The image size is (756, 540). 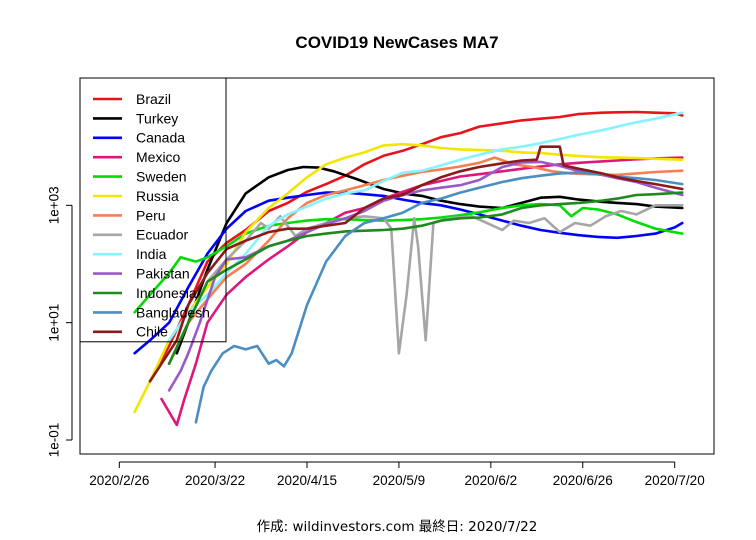 What do you see at coordinates (399, 480) in the screenshot?
I see `x-tick-label: 2020/5/9` at bounding box center [399, 480].